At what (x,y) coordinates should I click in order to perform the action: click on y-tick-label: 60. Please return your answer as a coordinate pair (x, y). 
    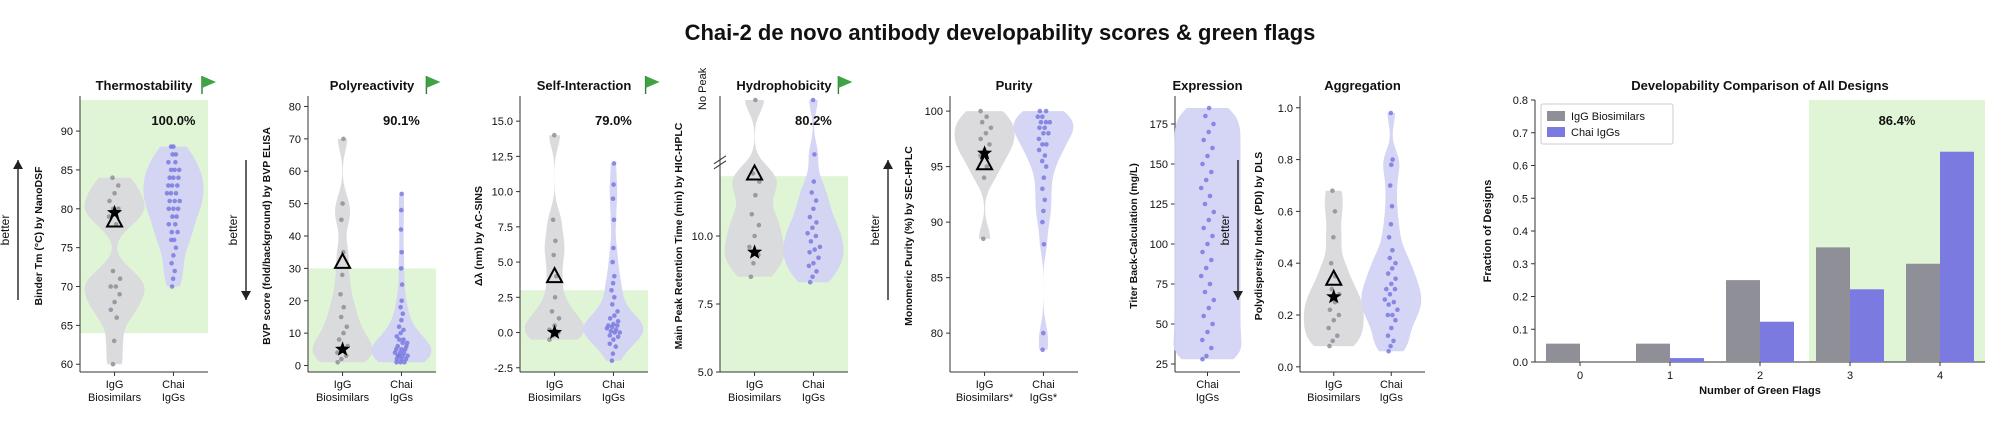
    Looking at the image, I should click on (295, 172).